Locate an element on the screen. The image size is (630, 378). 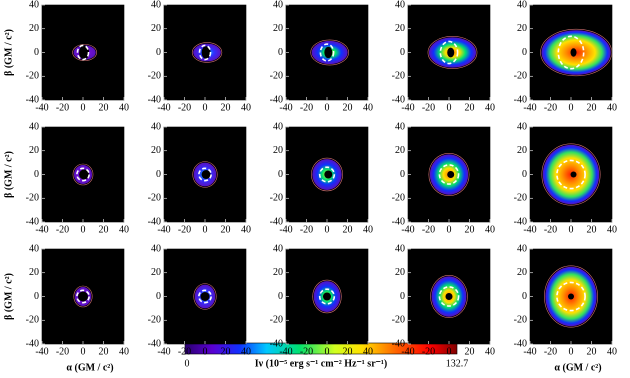
y-axis-label: β (GM / c²) is located at coordinates (8, 174).